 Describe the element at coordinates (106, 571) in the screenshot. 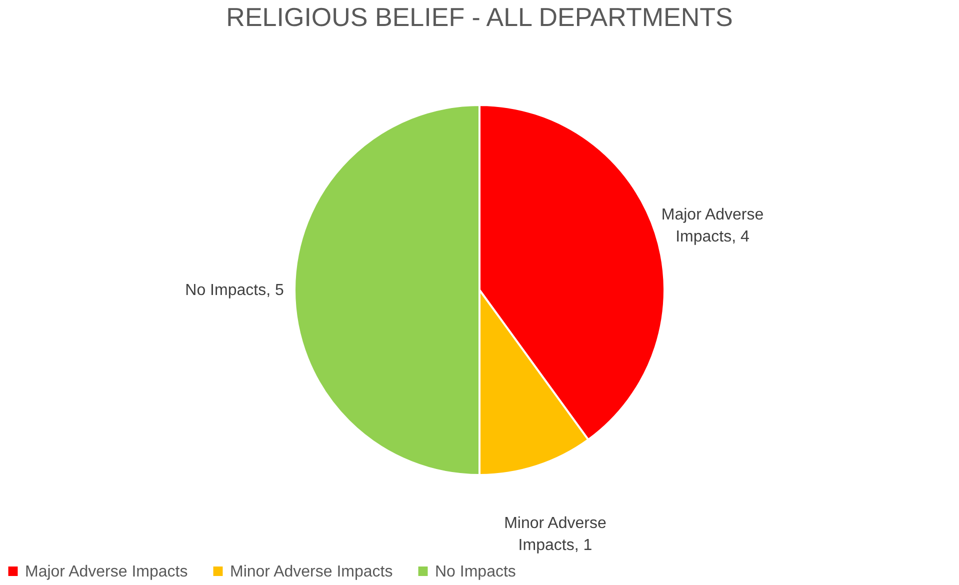

I see `legend-label: Major Adverse Impacts` at that location.